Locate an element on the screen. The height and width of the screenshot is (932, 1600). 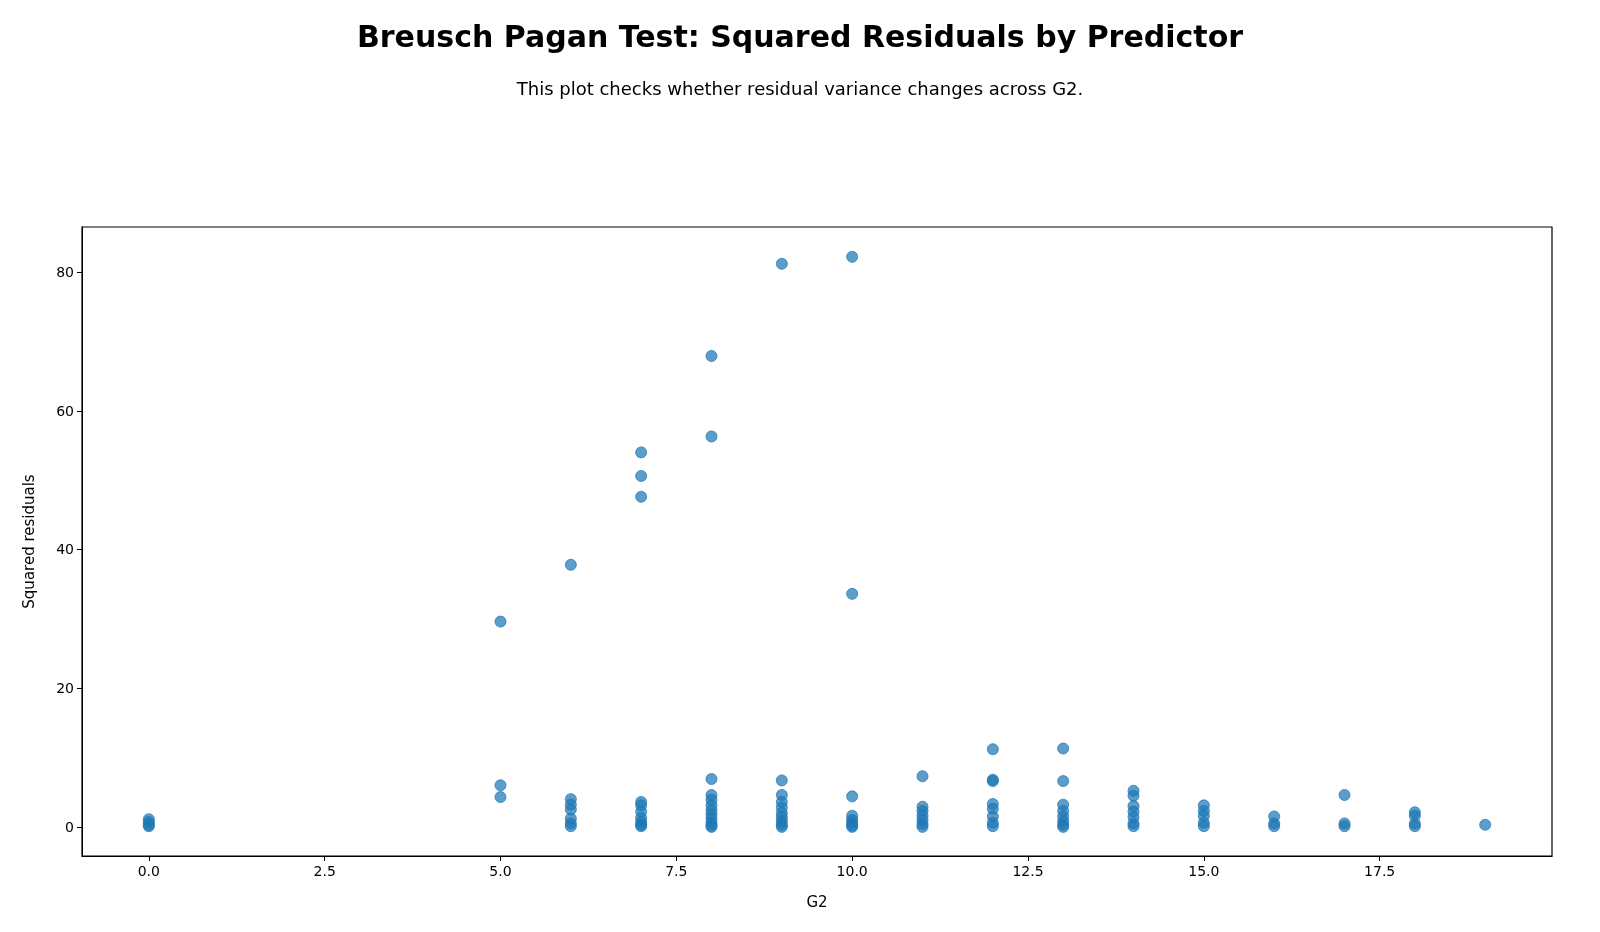
y-tick-label: 60 is located at coordinates (65, 410).